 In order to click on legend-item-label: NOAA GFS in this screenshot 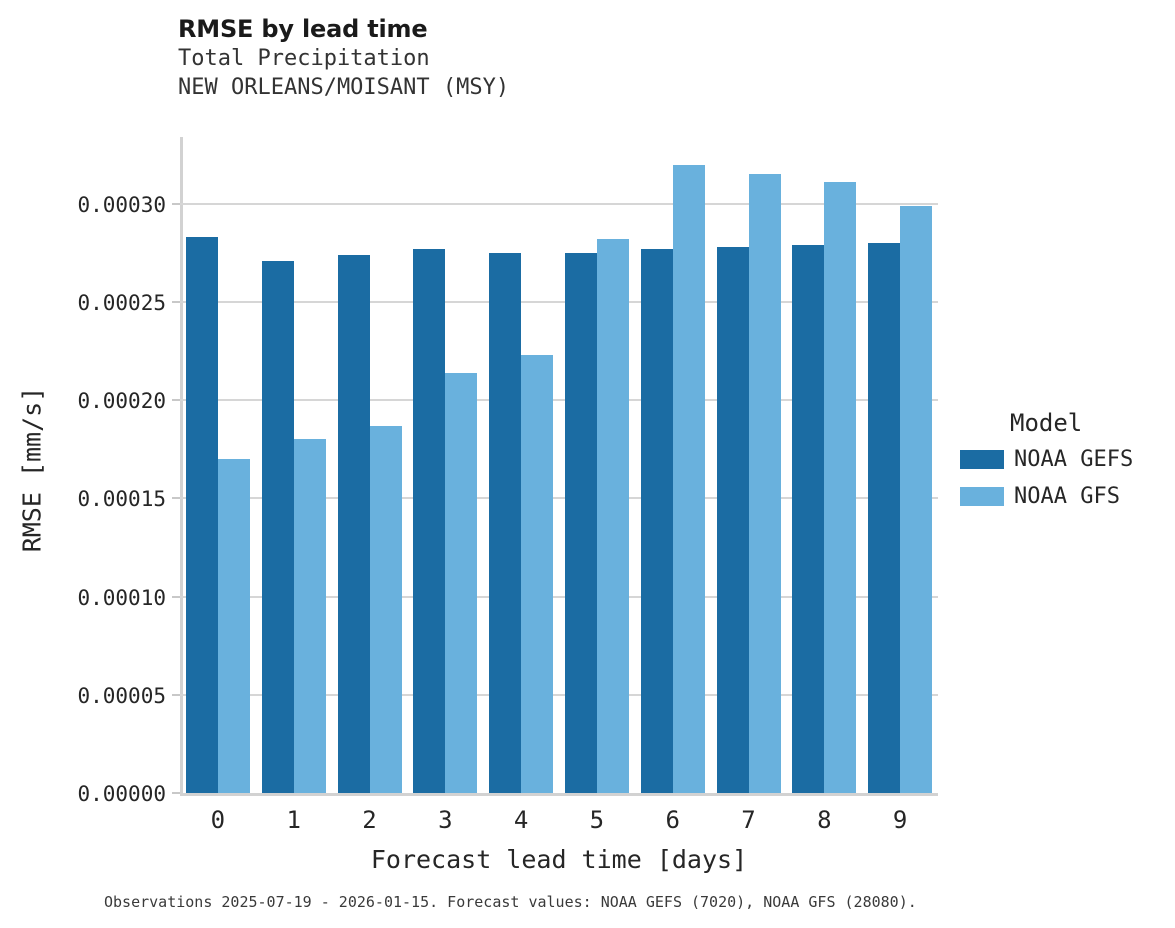, I will do `click(1067, 496)`.